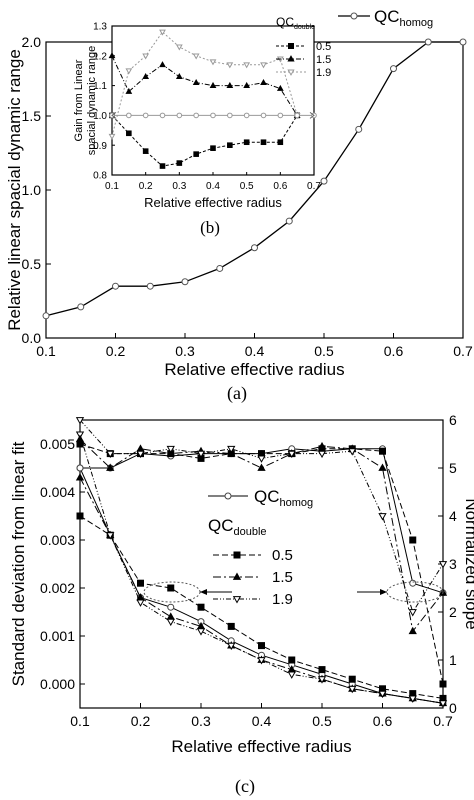 This screenshot has height=800, width=474. What do you see at coordinates (453, 468) in the screenshot?
I see `c-y2-tick-label: 5` at bounding box center [453, 468].